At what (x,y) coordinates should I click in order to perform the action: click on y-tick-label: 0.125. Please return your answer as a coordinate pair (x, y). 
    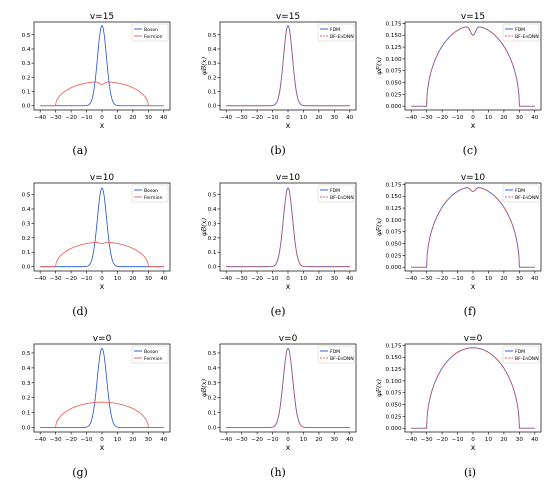
    Looking at the image, I should click on (393, 48).